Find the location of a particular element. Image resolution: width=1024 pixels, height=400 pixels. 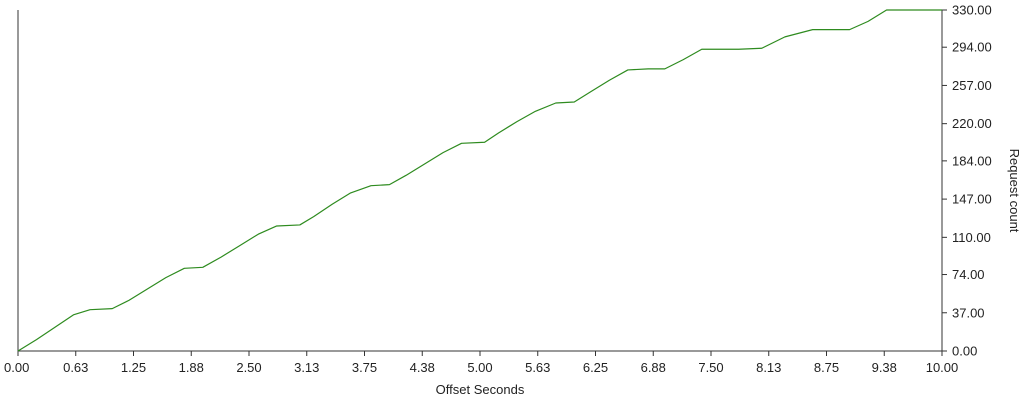

x-tick-label: 9.38 is located at coordinates (884, 367).